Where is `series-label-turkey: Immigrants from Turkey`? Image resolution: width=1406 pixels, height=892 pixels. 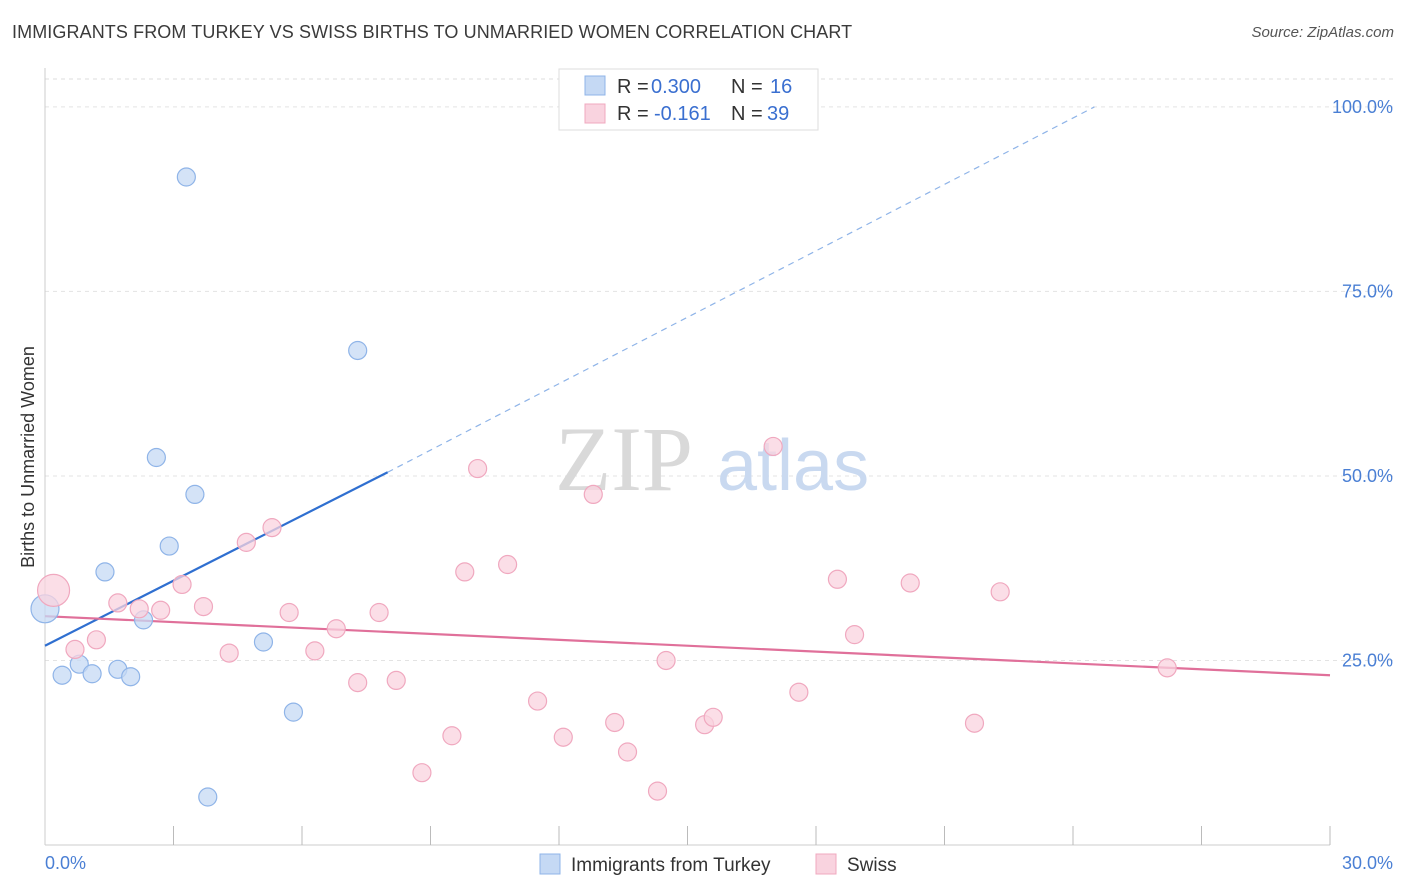
series-label-turkey: Immigrants from Turkey is located at coordinates (671, 865).